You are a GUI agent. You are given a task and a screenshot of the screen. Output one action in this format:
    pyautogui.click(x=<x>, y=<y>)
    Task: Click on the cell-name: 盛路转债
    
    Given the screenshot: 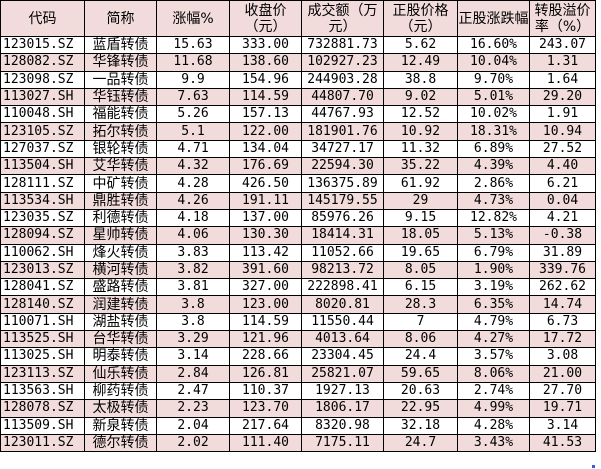 What is the action you would take?
    pyautogui.click(x=120, y=287)
    